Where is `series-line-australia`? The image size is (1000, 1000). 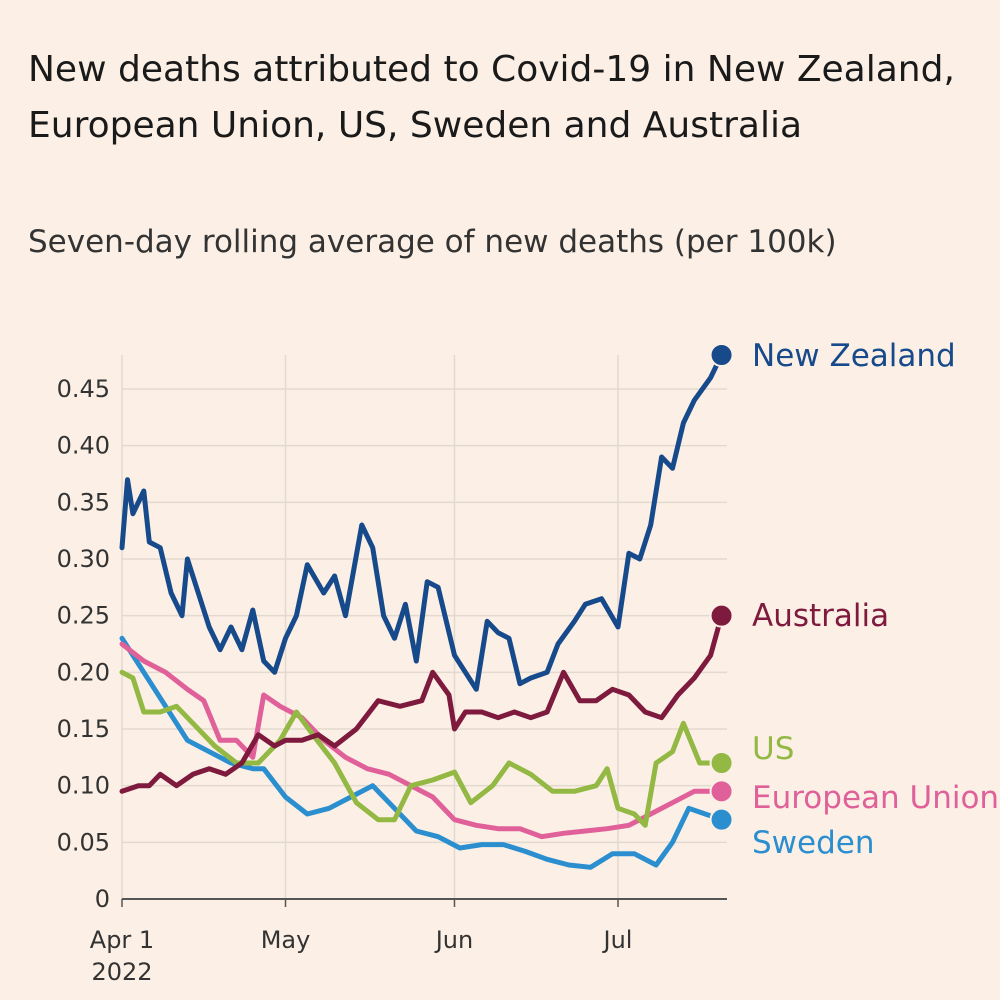 series-line-australia is located at coordinates (421, 703).